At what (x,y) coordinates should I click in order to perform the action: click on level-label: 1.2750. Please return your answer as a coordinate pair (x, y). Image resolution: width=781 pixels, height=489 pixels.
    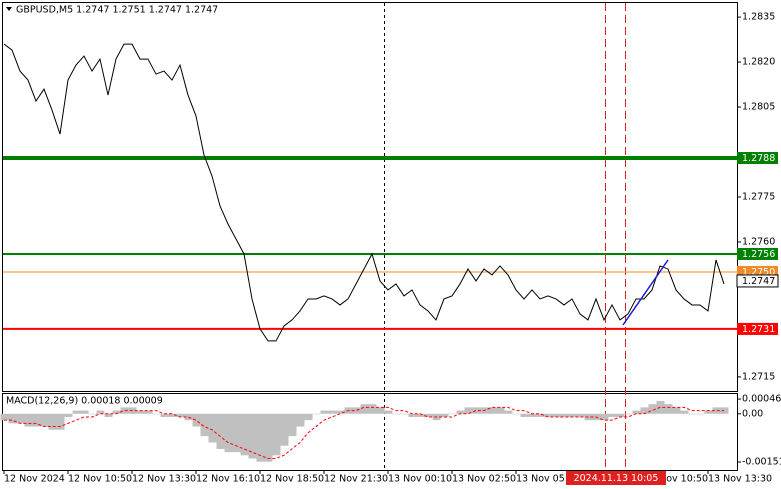
    Looking at the image, I should click on (758, 272).